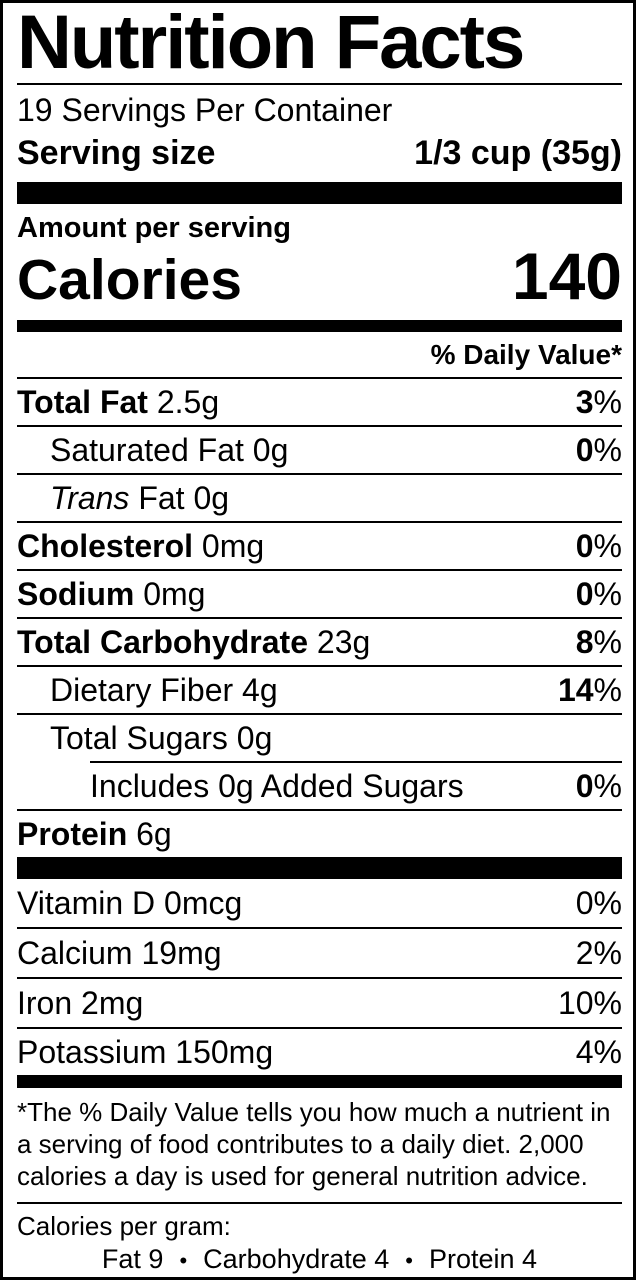  What do you see at coordinates (94, 833) in the screenshot?
I see `nutrient-name: Protein 6g` at bounding box center [94, 833].